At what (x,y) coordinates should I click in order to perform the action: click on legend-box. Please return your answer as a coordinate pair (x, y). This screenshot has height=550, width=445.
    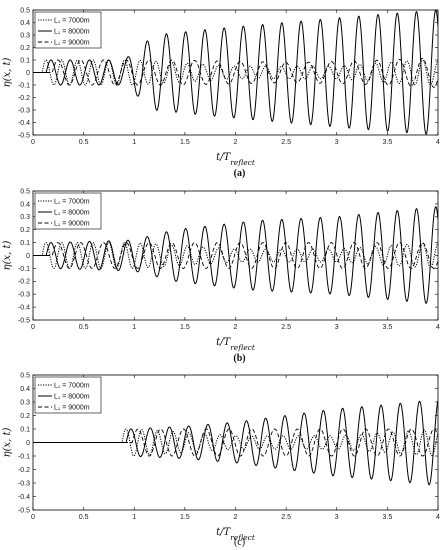
    Looking at the image, I should click on (68, 211).